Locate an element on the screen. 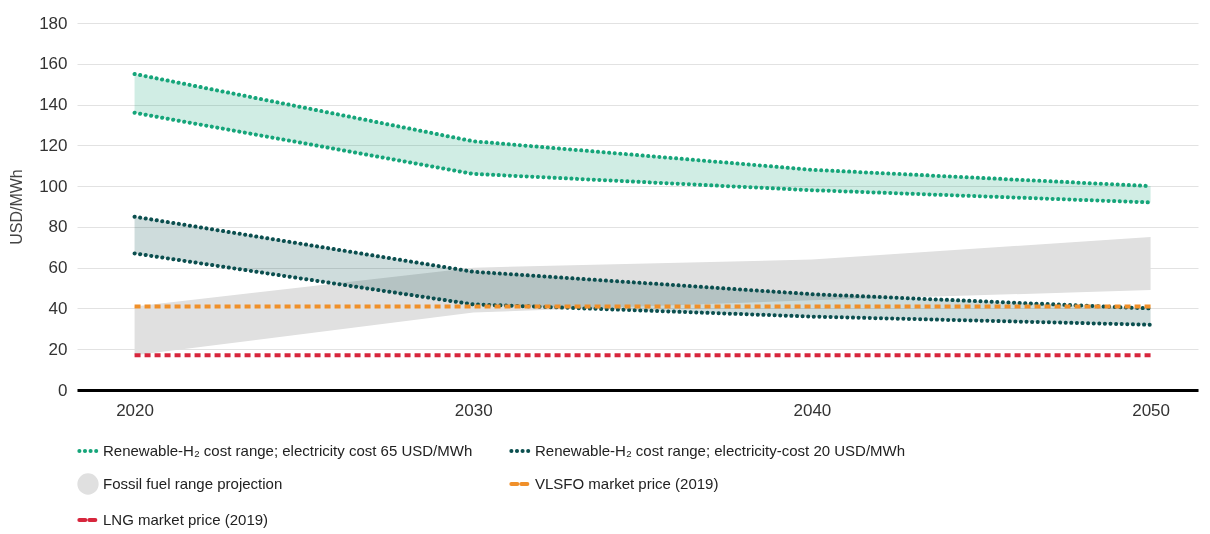 Image resolution: width=1210 pixels, height=534 pixels. x-tick-label: 2050 is located at coordinates (1151, 410).